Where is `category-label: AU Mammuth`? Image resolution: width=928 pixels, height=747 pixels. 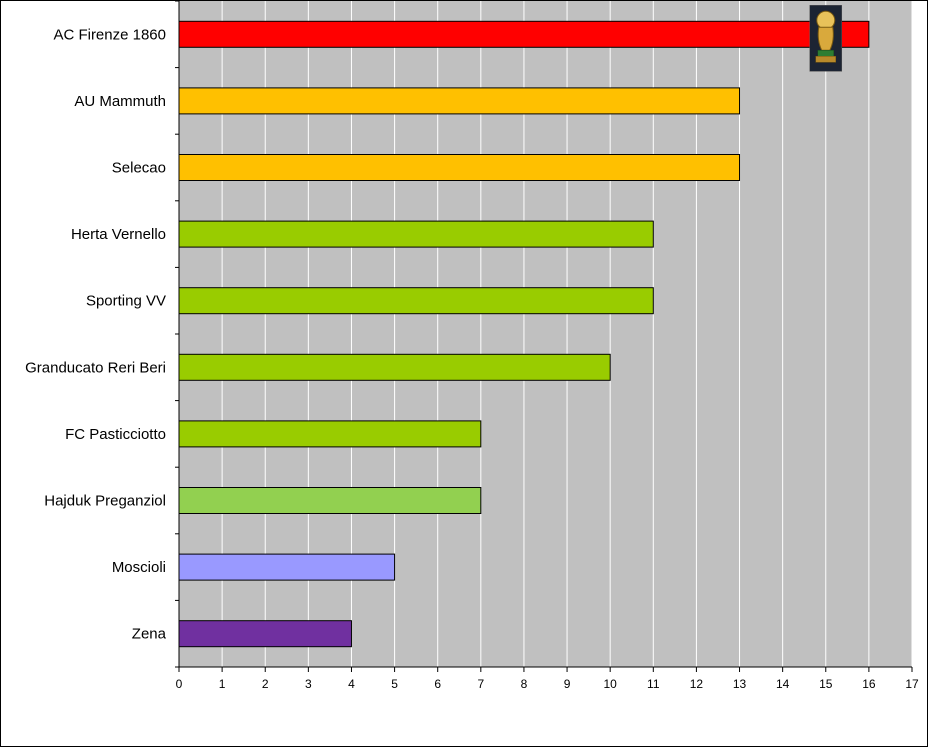 category-label: AU Mammuth is located at coordinates (120, 101).